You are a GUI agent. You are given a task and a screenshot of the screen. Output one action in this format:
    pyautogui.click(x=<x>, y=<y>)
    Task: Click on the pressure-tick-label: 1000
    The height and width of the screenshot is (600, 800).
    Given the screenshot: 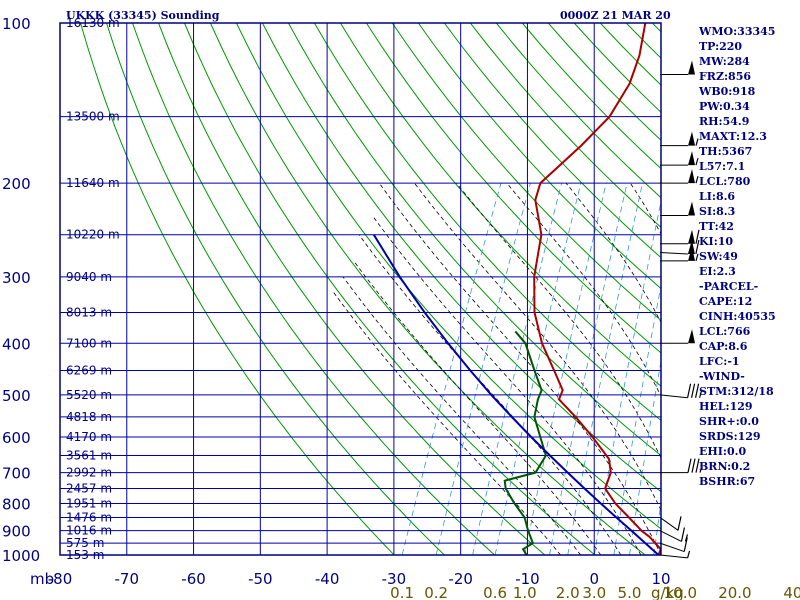 What is the action you would take?
    pyautogui.click(x=21, y=556)
    